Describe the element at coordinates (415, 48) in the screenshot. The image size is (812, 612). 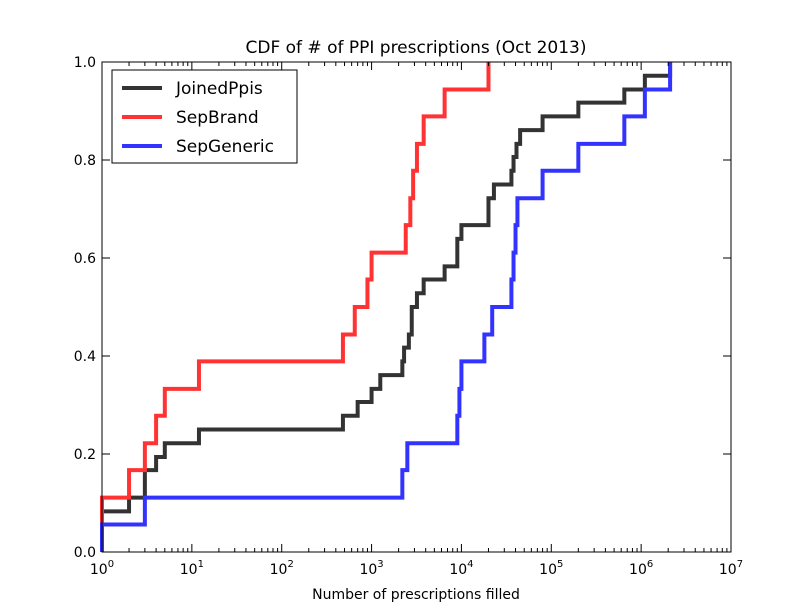
I see `chart-title: CDF of # of PPI prescriptions (Oct 2013)` at that location.